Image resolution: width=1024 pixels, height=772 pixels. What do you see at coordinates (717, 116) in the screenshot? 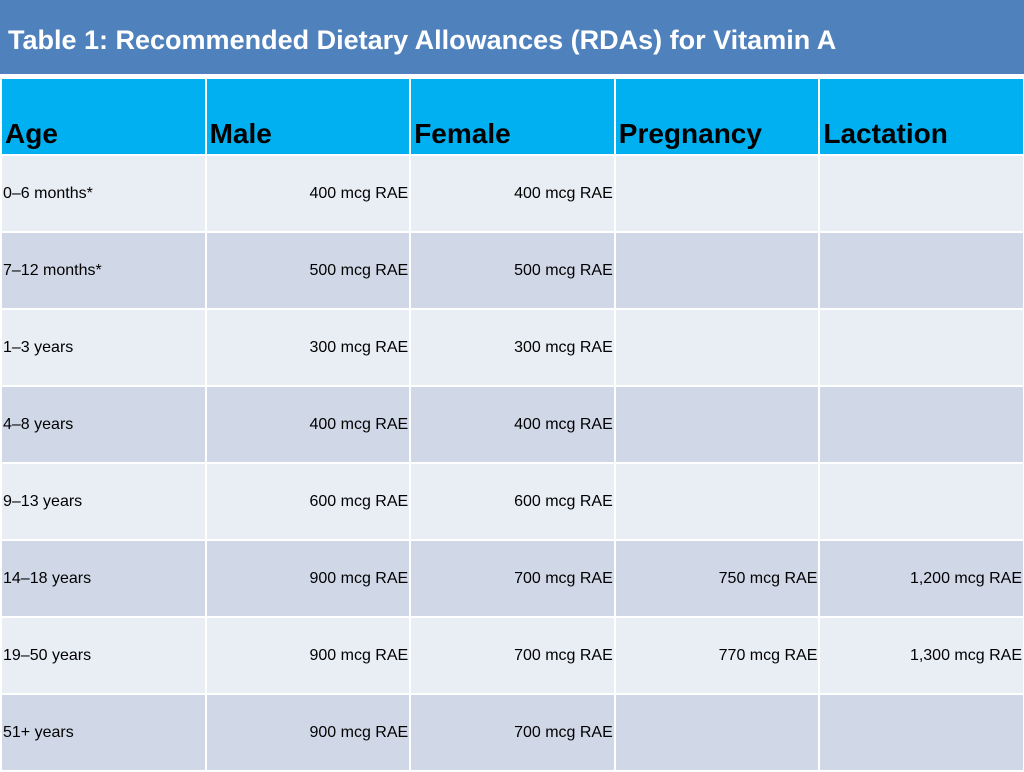
I see `column-header: Pregnancy` at bounding box center [717, 116].